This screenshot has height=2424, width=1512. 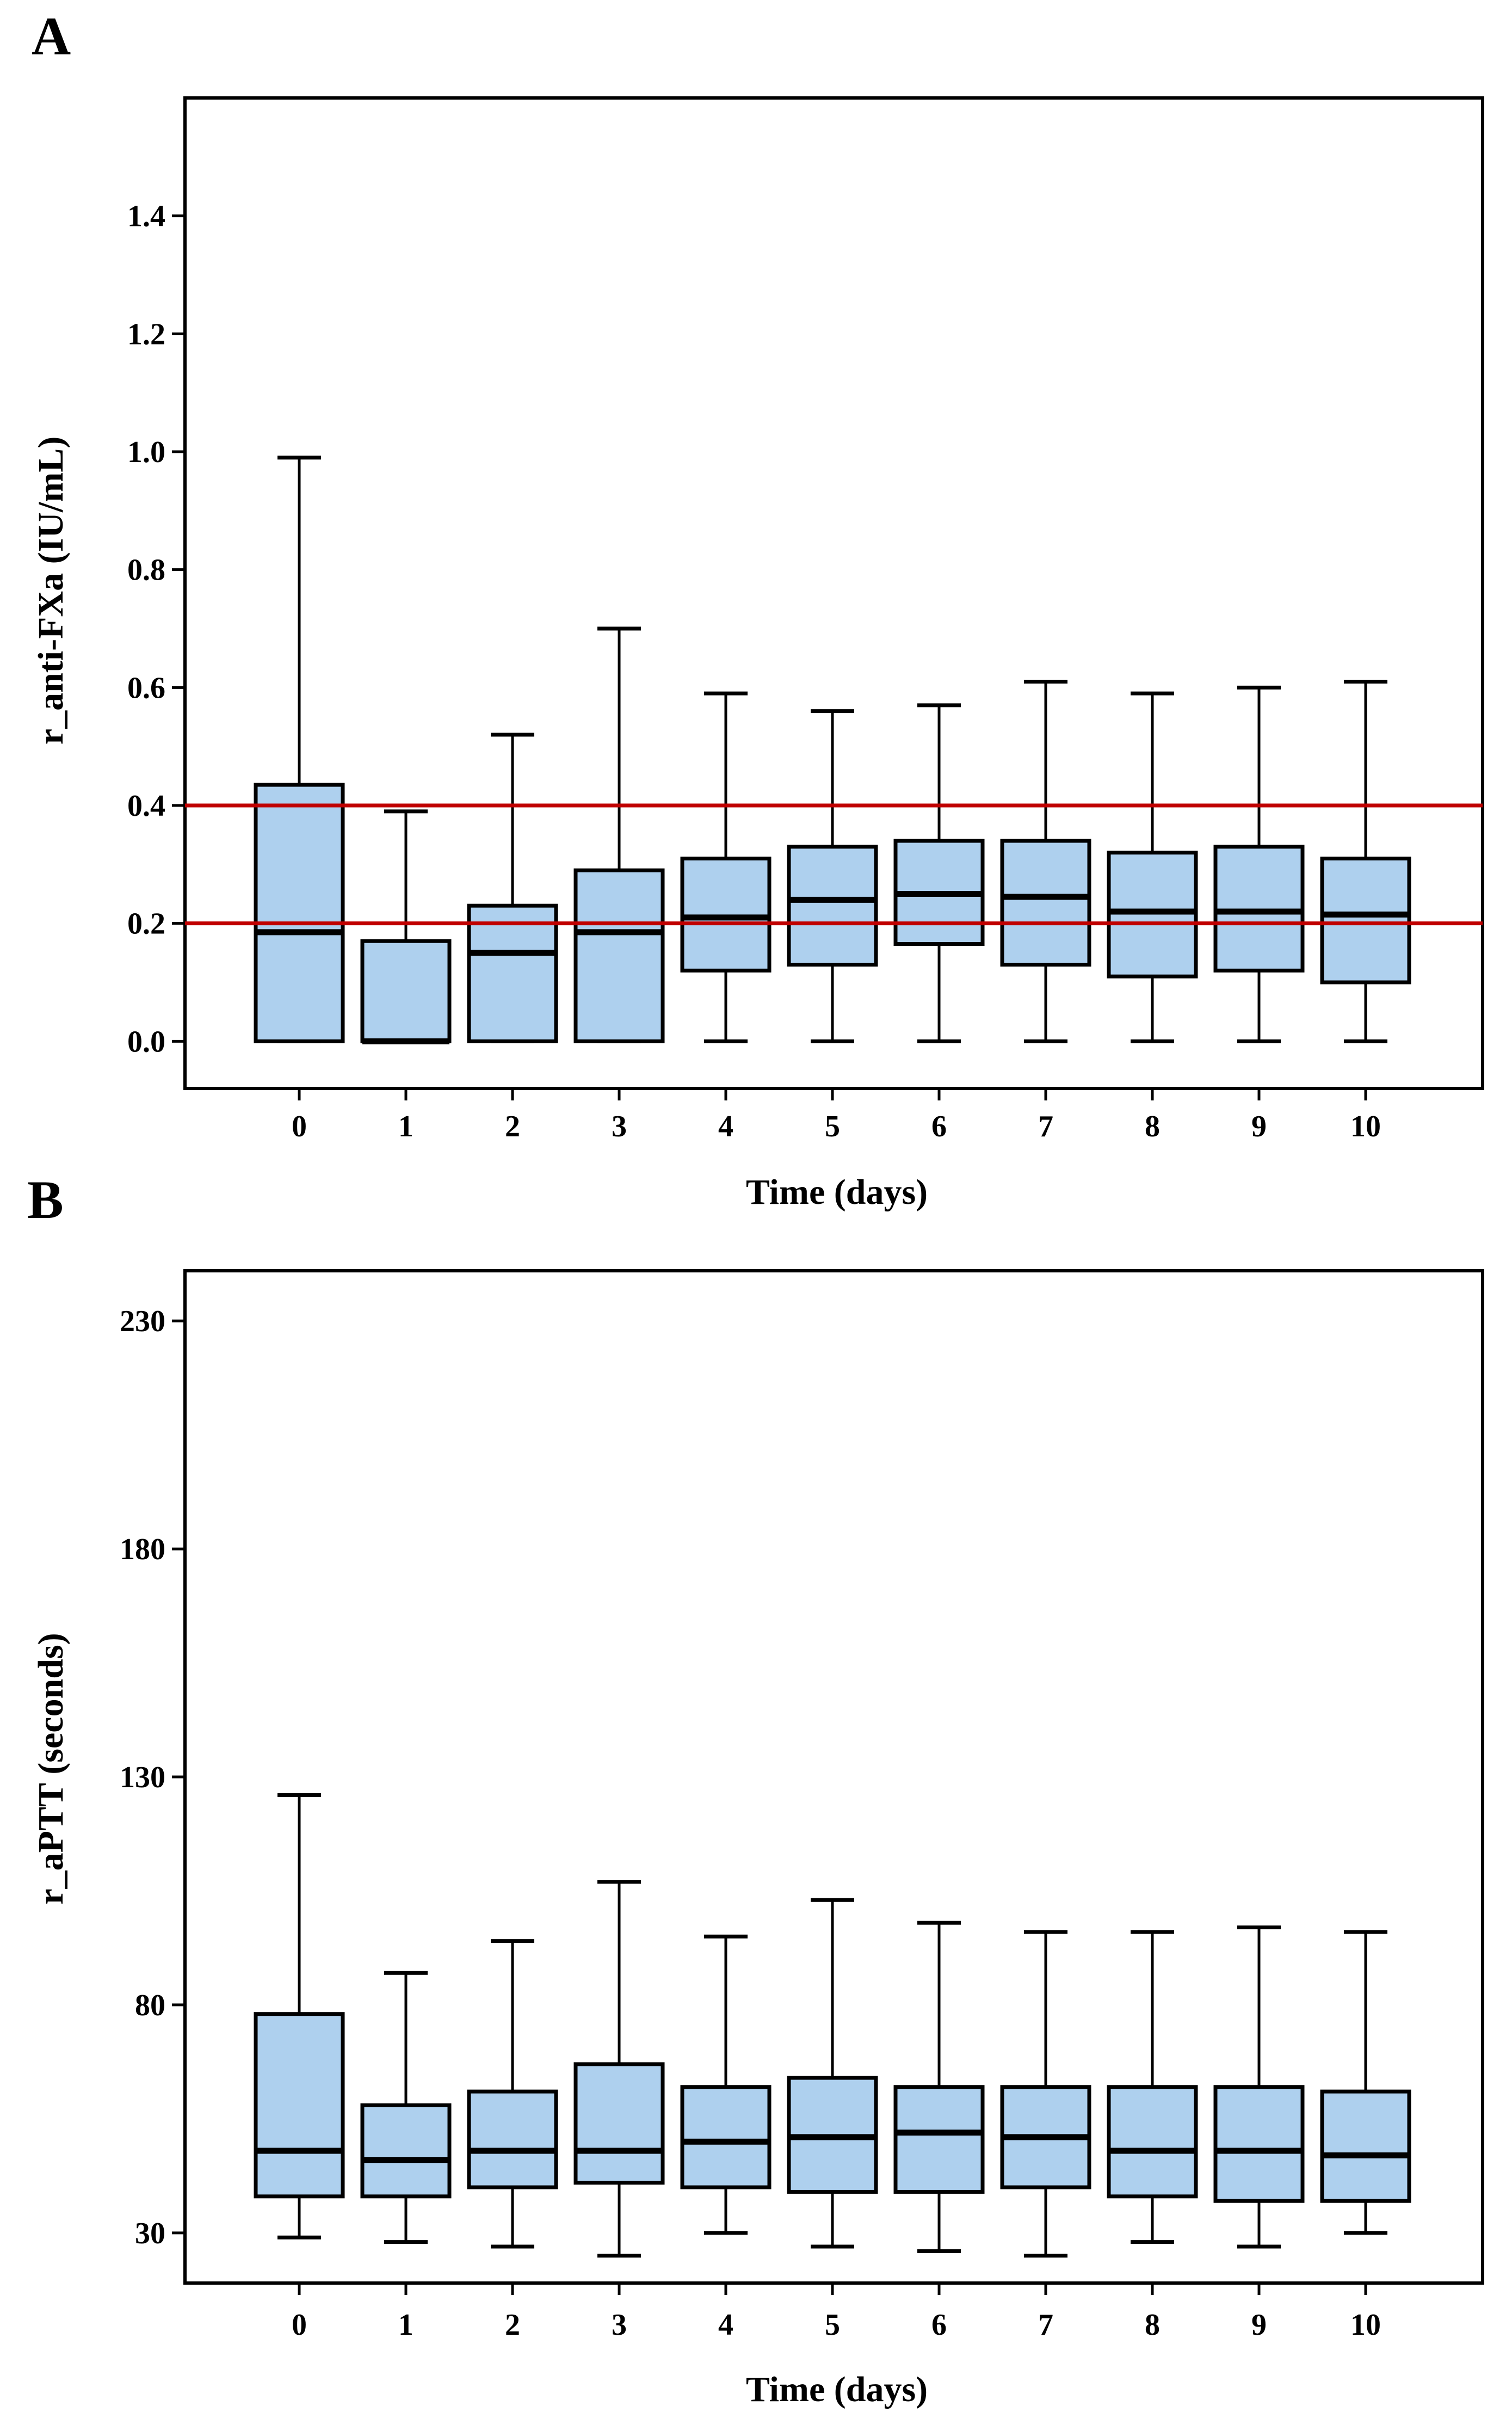 What do you see at coordinates (143, 1549) in the screenshot?
I see `panel-b-y-tick-label: 180` at bounding box center [143, 1549].